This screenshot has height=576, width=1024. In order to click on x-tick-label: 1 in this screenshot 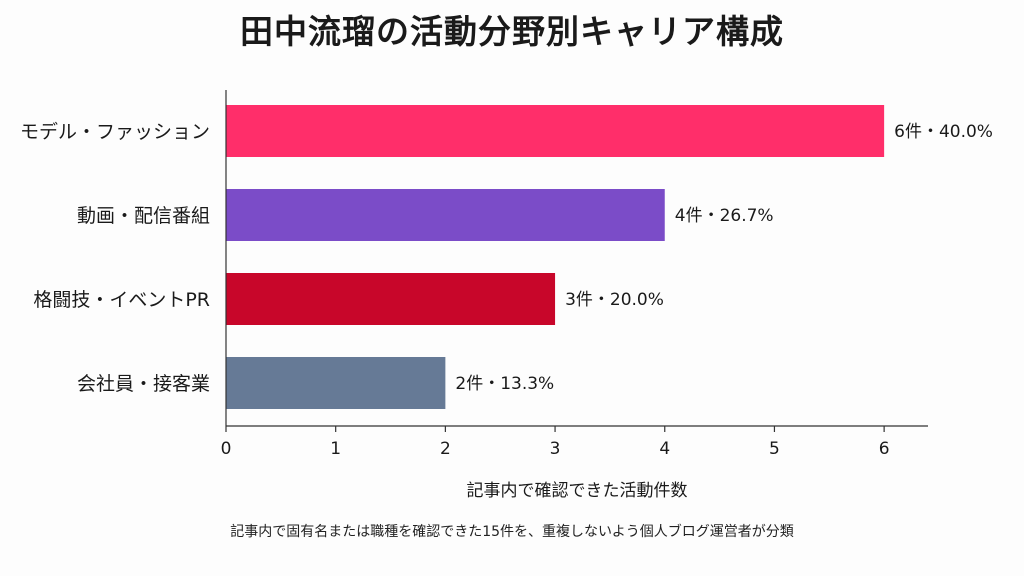, I will do `click(335, 449)`.